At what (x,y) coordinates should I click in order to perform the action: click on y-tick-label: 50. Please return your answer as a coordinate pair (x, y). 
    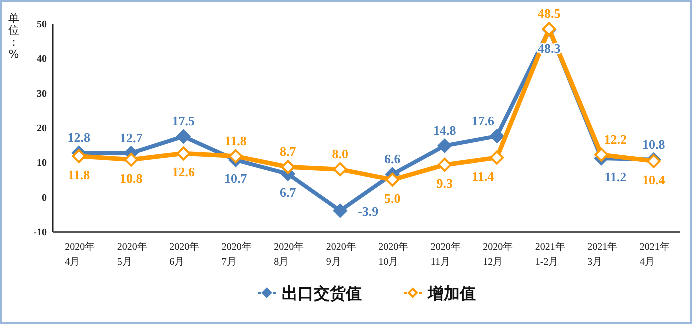
    Looking at the image, I should click on (42, 25).